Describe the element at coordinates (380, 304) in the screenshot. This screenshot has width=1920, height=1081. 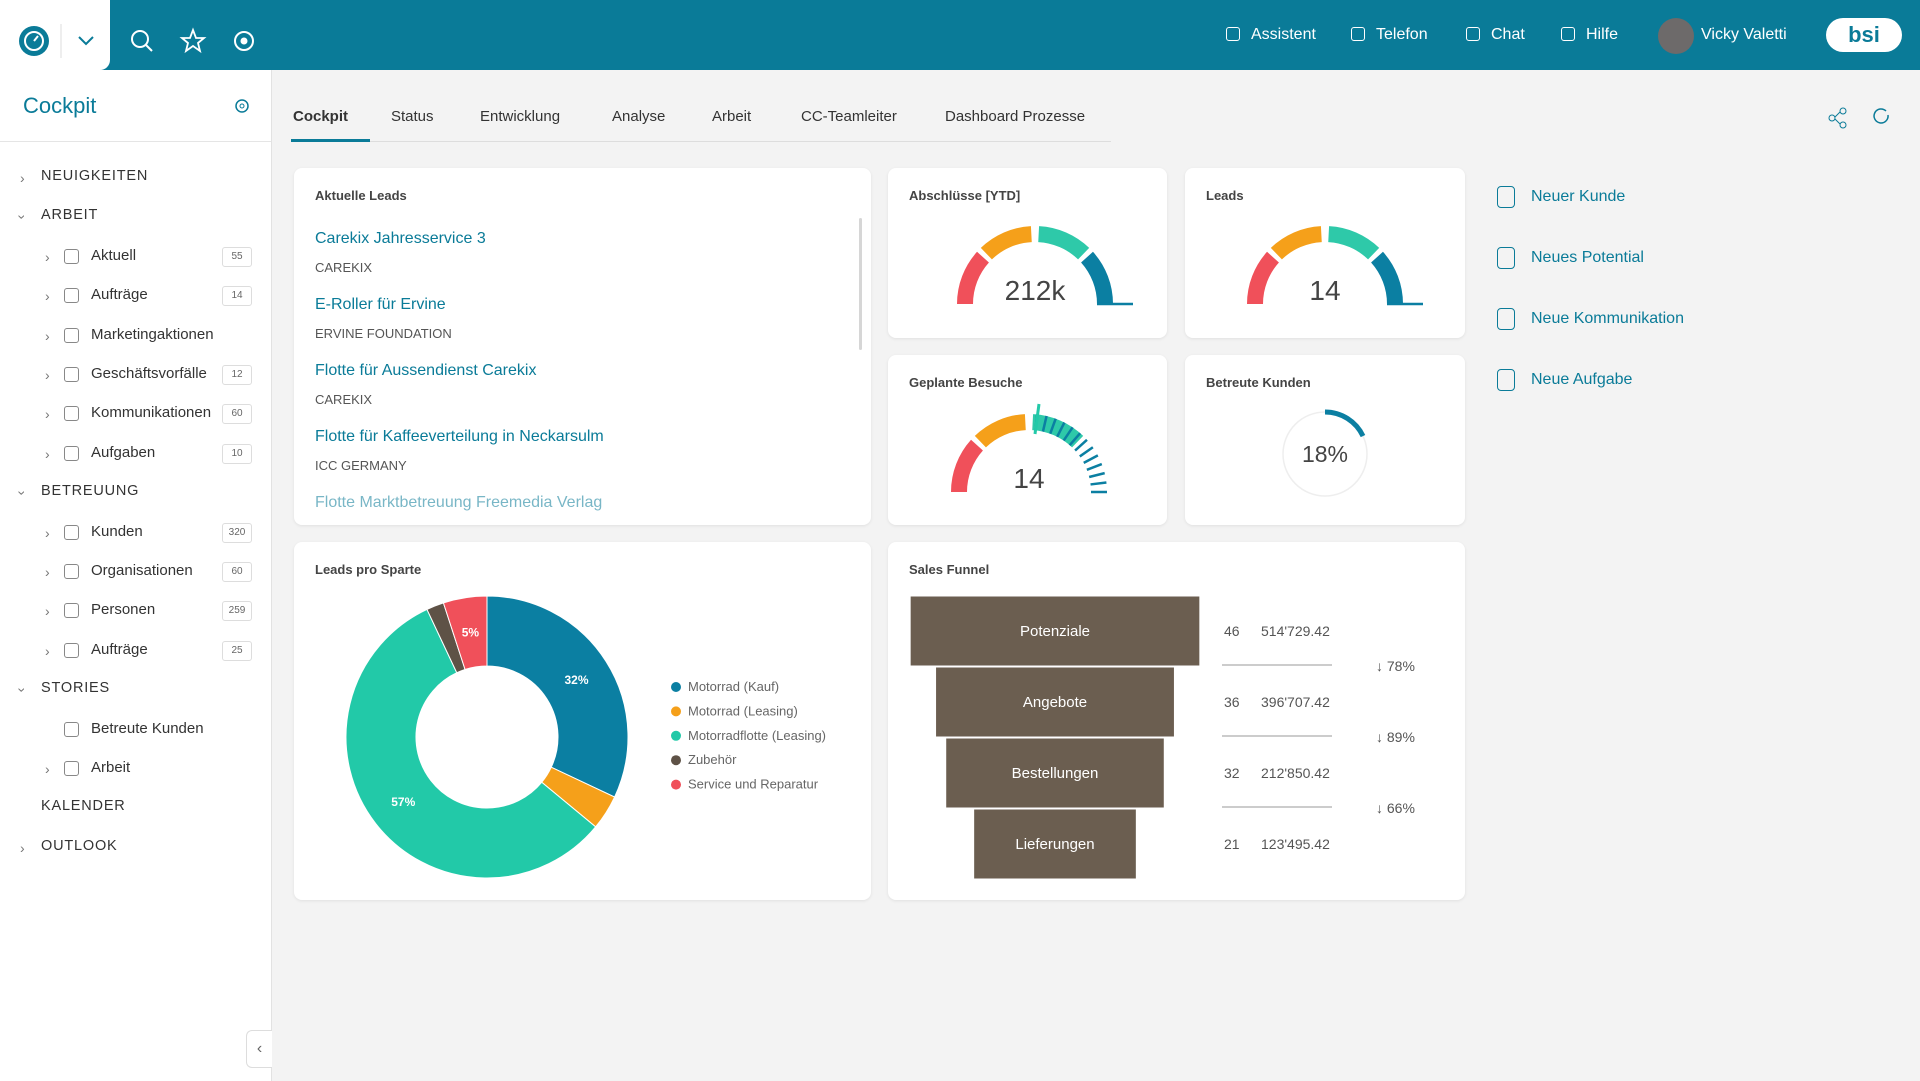
I see `lead-title: E-Roller für Ervine` at that location.